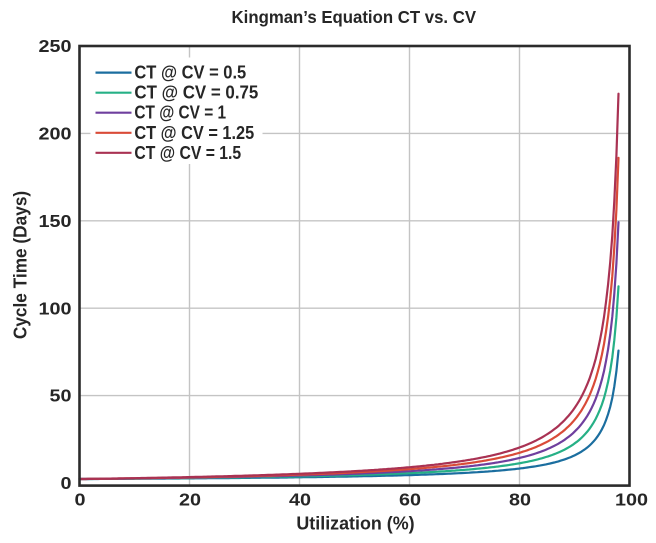  What do you see at coordinates (61, 396) in the screenshot?
I see `svg-text: 50` at bounding box center [61, 396].